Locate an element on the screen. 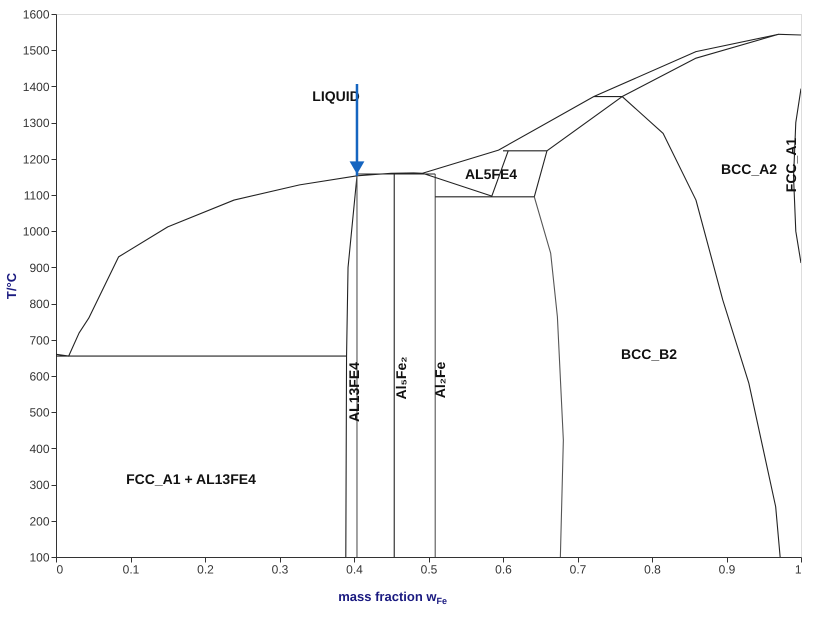 The height and width of the screenshot is (617, 840). y-axis-title: T/°C is located at coordinates (11, 286).